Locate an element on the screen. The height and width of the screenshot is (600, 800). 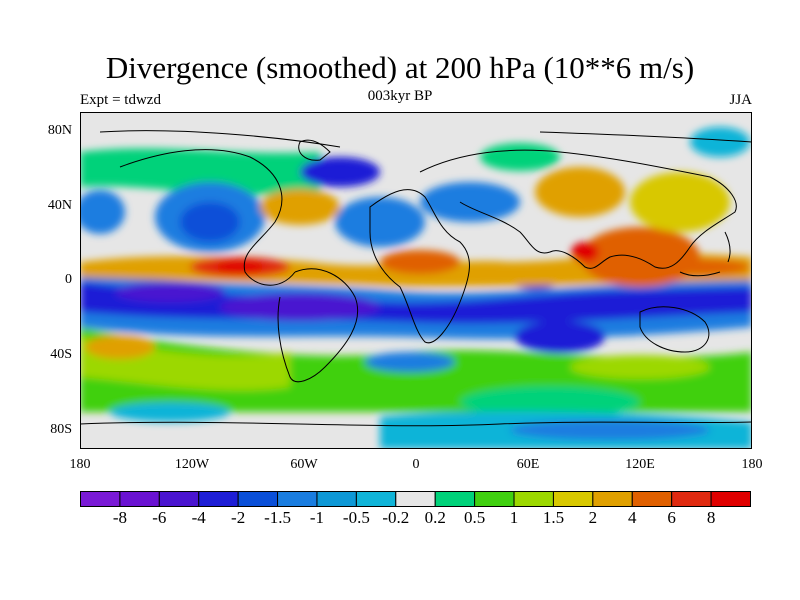
colorbar-label: -4 is located at coordinates (198, 517).